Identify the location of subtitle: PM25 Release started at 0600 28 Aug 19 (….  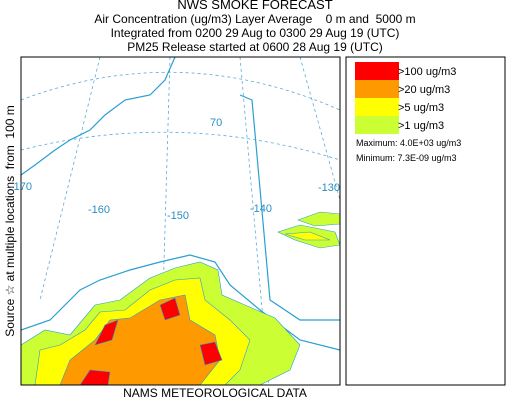
(254, 47).